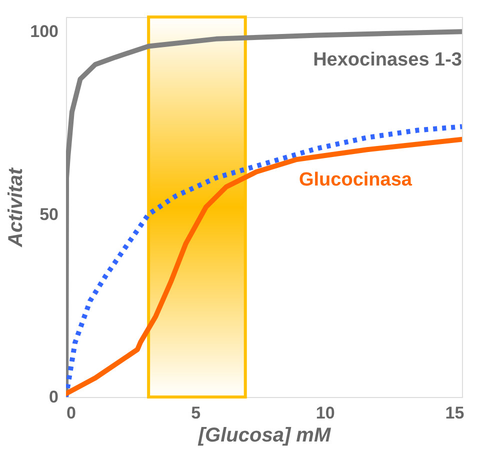 Image resolution: width=501 pixels, height=462 pixels. I want to click on series-label: Hexocinases 1-3, so click(387, 60).